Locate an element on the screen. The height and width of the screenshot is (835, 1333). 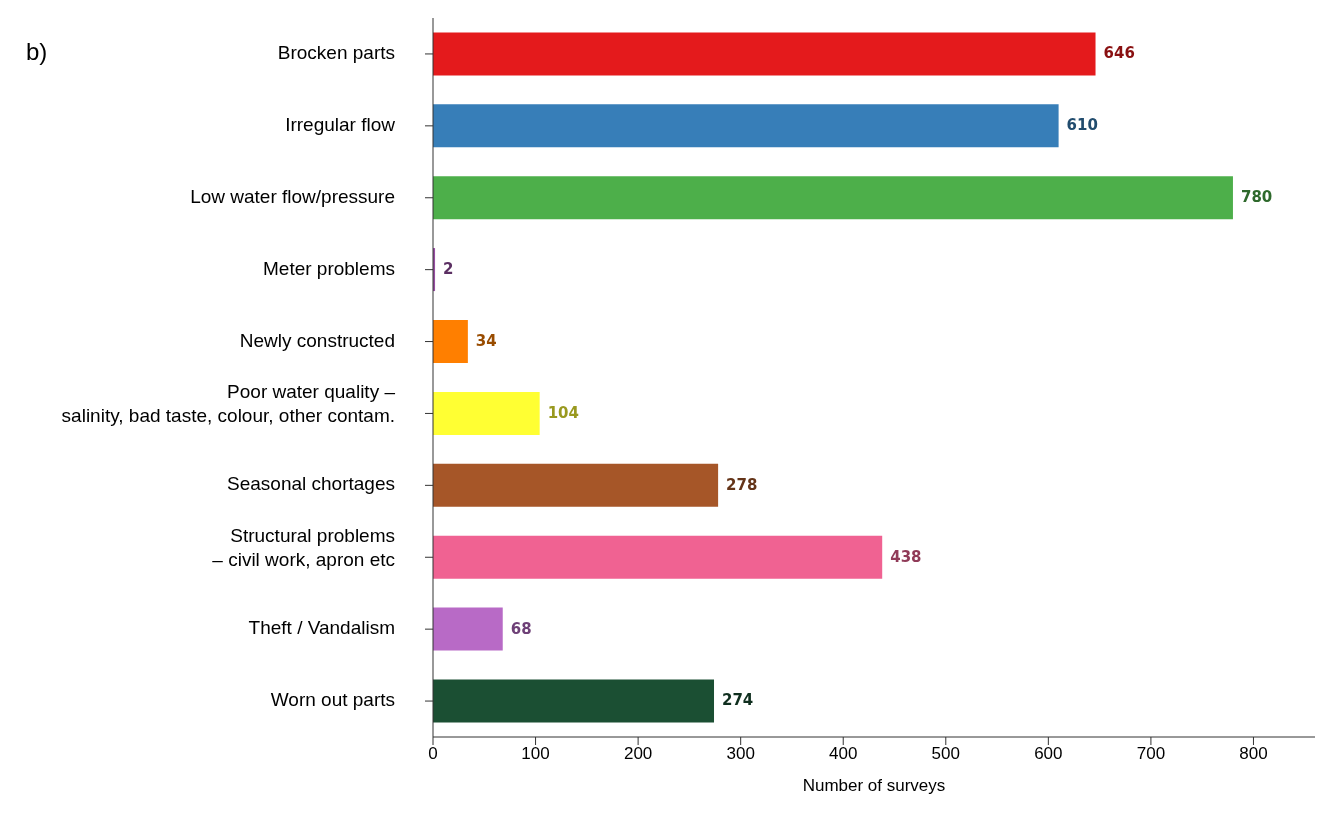
y-tick-label: Irregular flow is located at coordinates (340, 124).